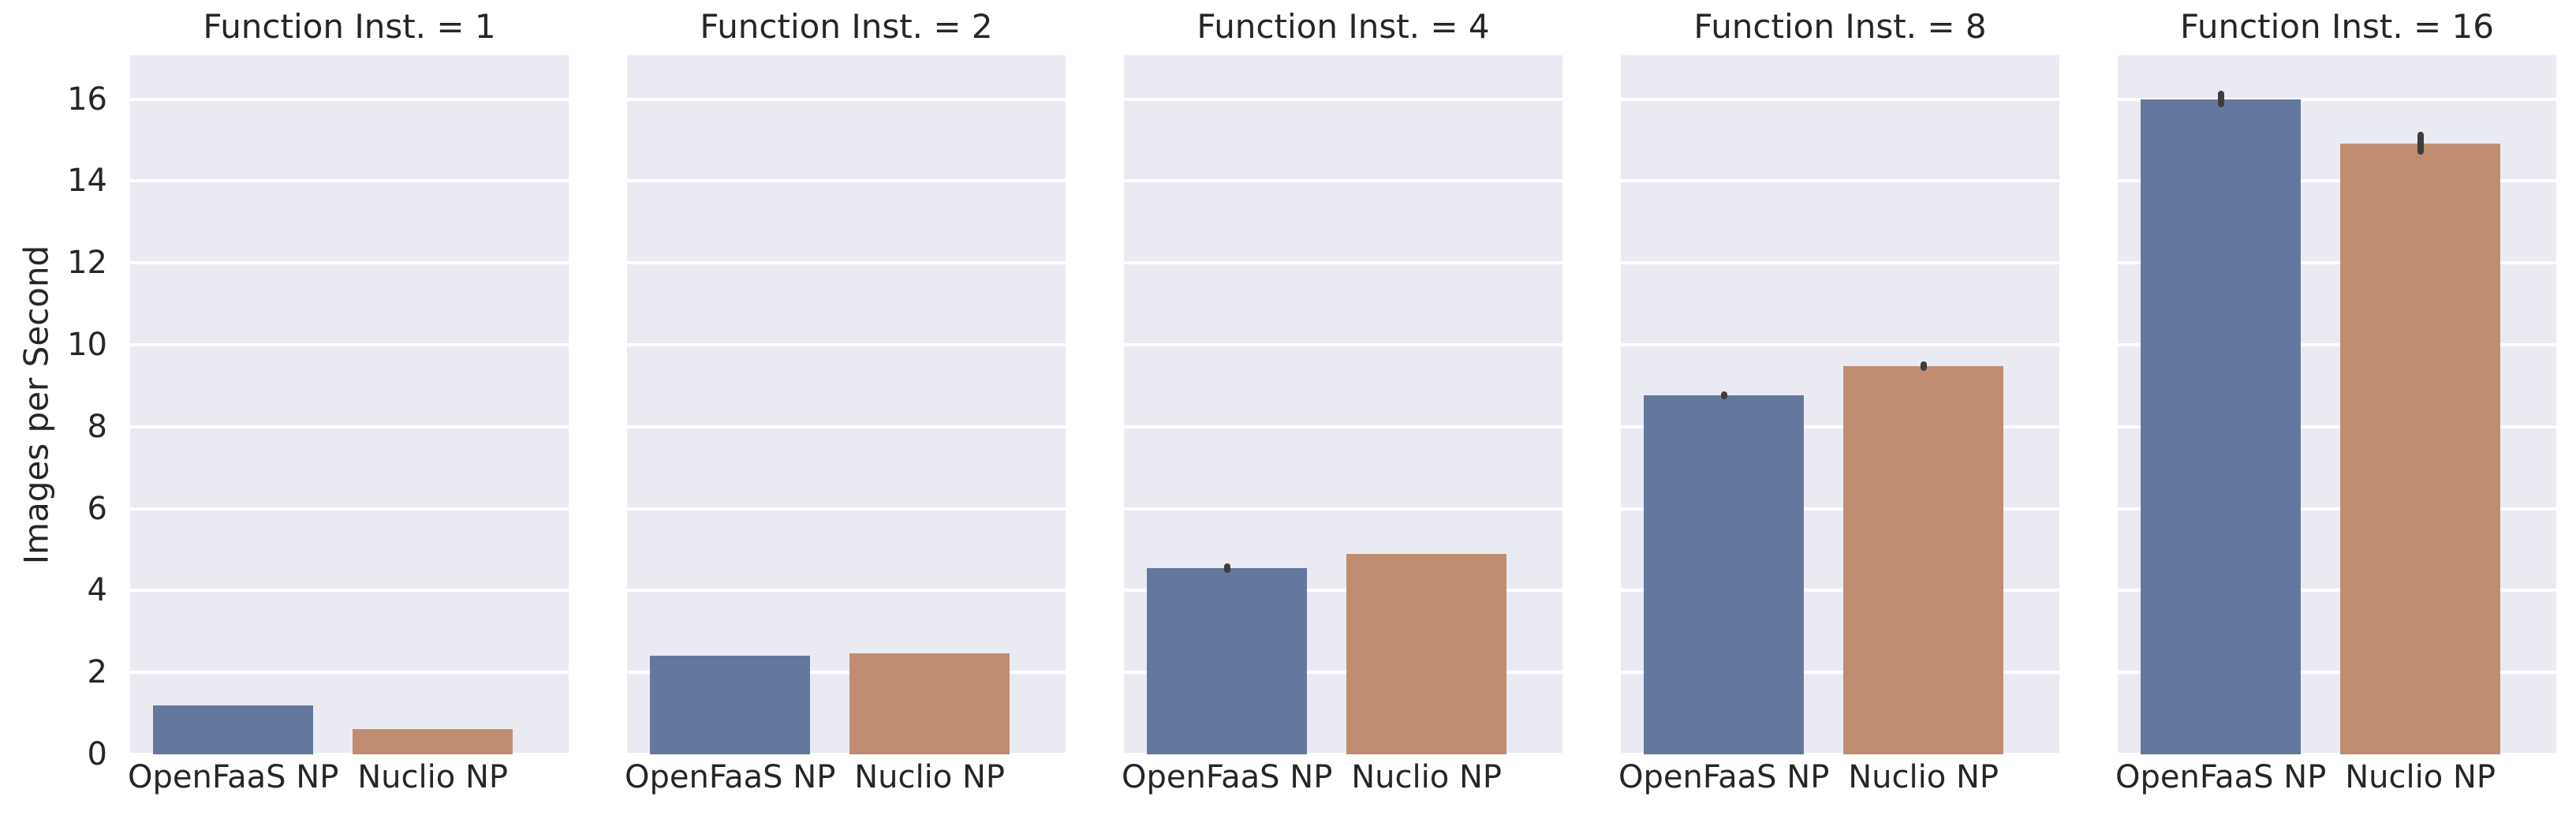  What do you see at coordinates (1343, 26) in the screenshot?
I see `facet-panel-title: Function Inst. = 4` at bounding box center [1343, 26].